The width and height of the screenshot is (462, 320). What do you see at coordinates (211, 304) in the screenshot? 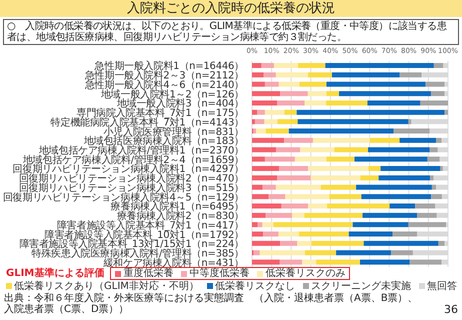
I see `source-note: 出典：令和６年度入院・外来医療等における実態調査 （入院・退棟患者票（A票、B票）、入院患者票（C票、D票））` at bounding box center [211, 304].